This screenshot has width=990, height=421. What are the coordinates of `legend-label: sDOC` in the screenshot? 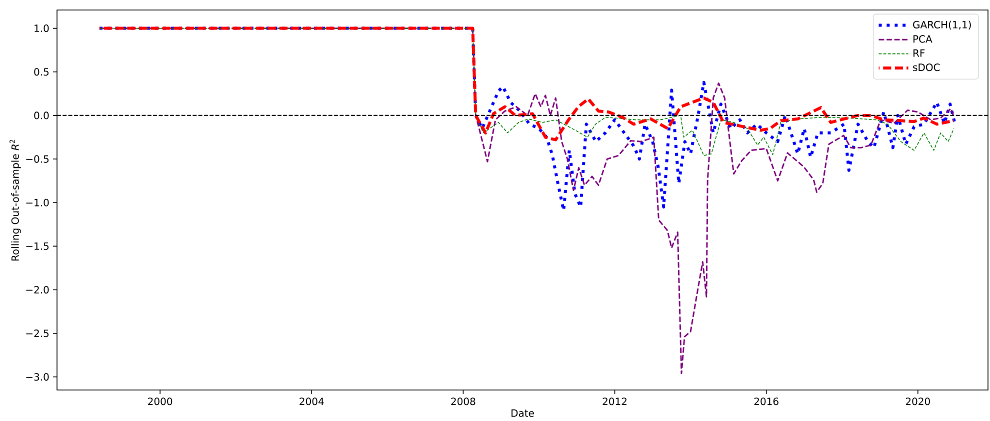 It's located at (926, 68).